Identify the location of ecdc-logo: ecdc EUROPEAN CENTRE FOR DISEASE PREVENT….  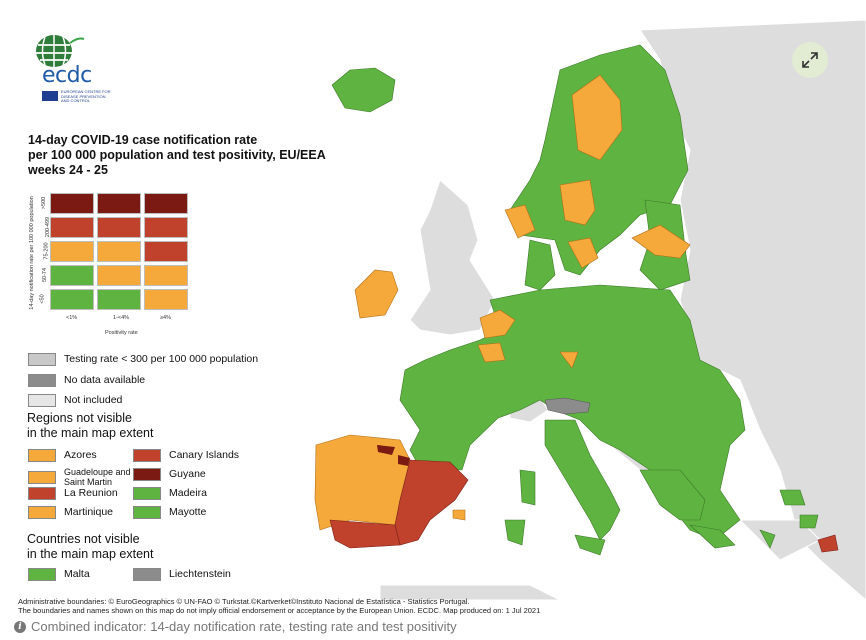
(83, 68).